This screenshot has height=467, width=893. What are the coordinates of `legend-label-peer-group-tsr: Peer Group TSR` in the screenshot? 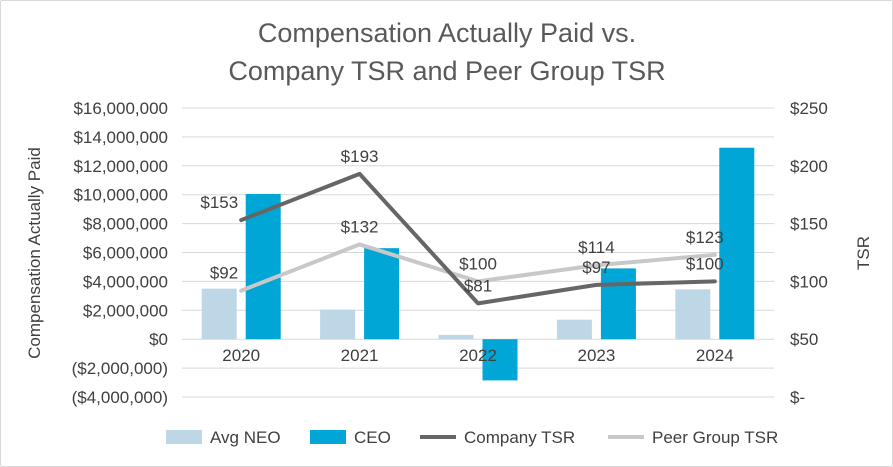 It's located at (715, 437).